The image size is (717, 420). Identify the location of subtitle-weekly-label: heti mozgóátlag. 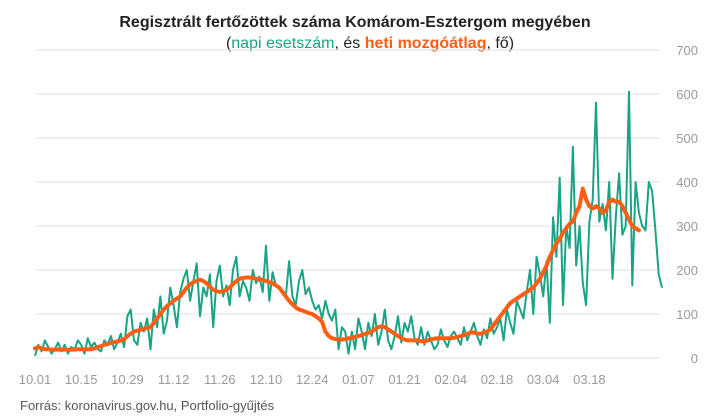
(426, 43).